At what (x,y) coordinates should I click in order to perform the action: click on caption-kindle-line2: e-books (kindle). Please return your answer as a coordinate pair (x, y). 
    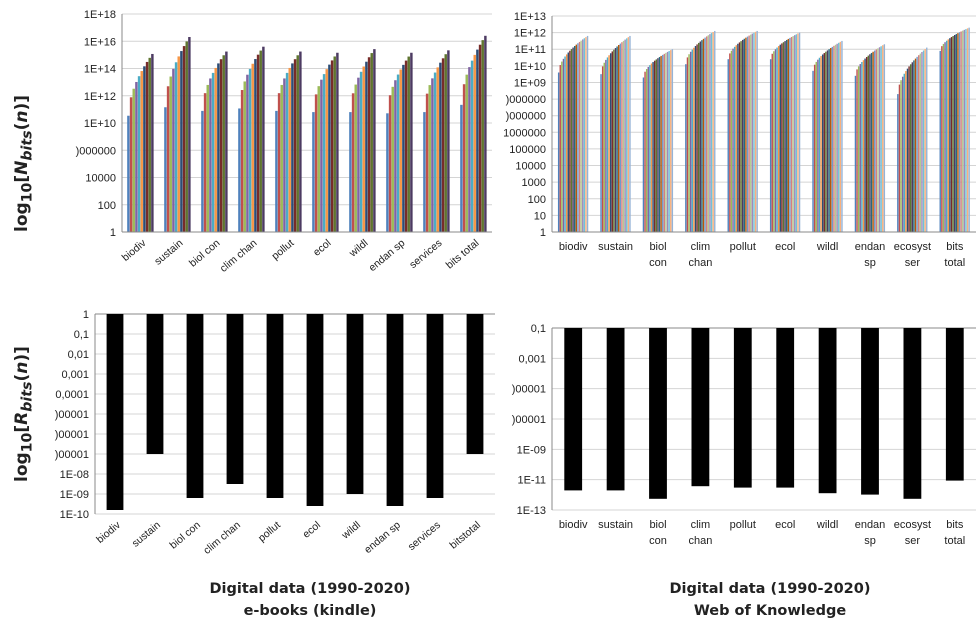
    Looking at the image, I should click on (310, 611).